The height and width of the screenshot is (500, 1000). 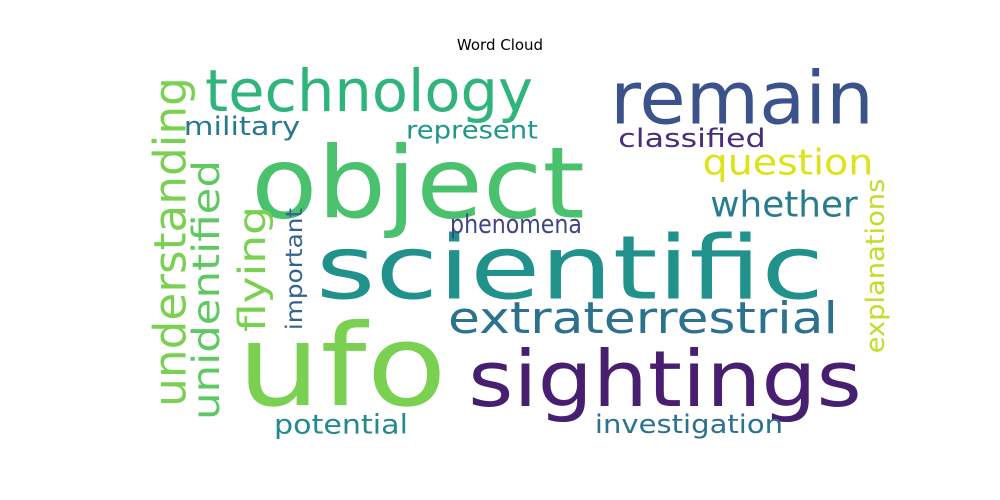 What do you see at coordinates (418, 184) in the screenshot?
I see `word-object: object` at bounding box center [418, 184].